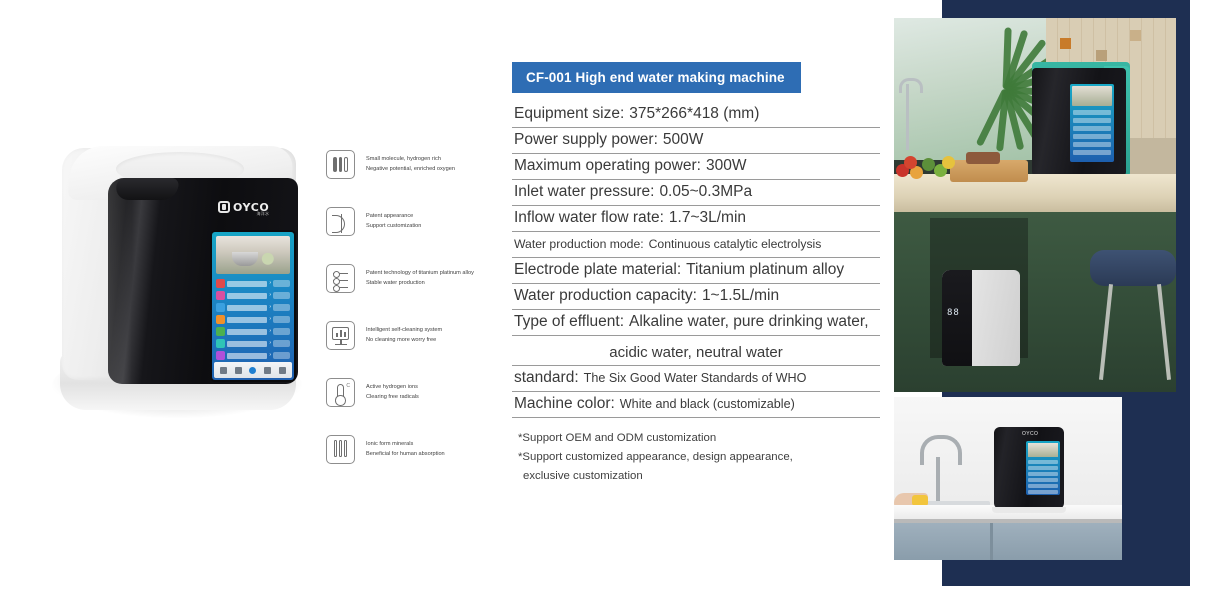 The width and height of the screenshot is (1210, 602). I want to click on feature-line2: Beneficial for human absorption, so click(405, 453).